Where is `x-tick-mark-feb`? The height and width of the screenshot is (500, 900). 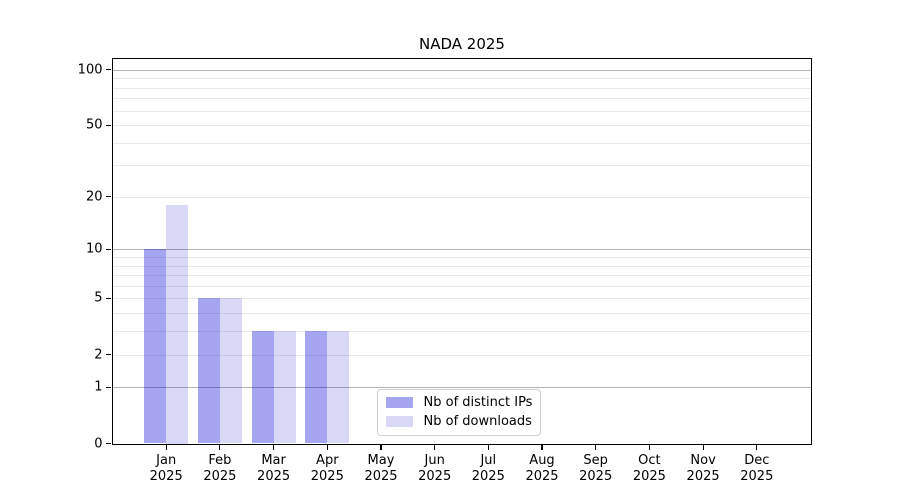
x-tick-mark-feb is located at coordinates (220, 447).